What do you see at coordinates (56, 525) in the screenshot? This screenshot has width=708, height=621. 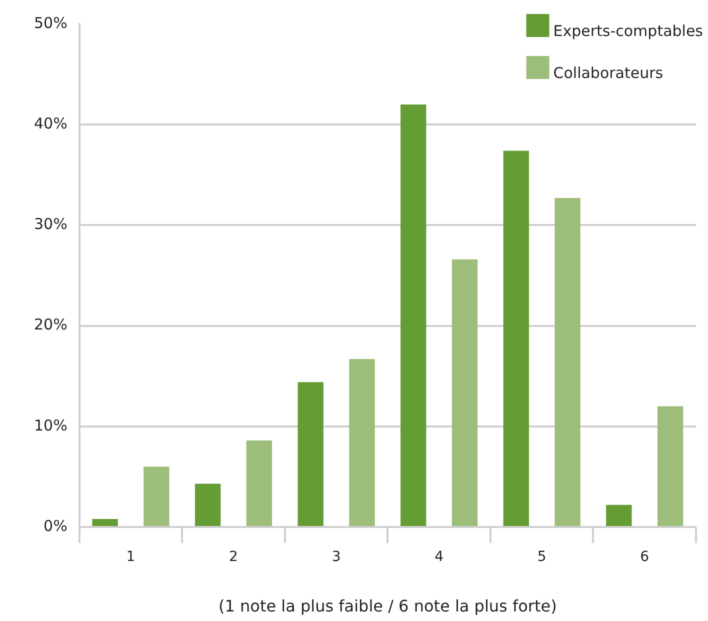 I see `y-tick-label: 0%` at bounding box center [56, 525].